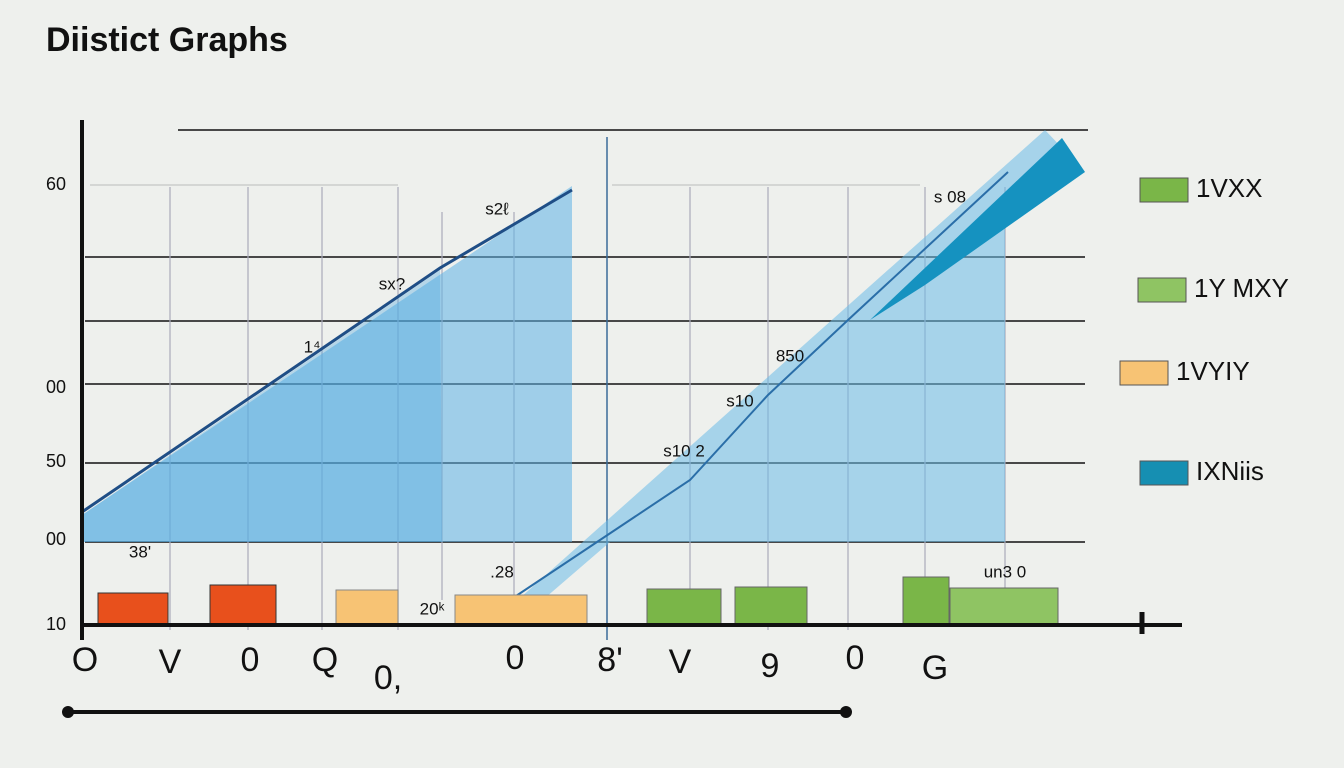  Describe the element at coordinates (739, 400) in the screenshot. I see `annotation: s10` at that location.